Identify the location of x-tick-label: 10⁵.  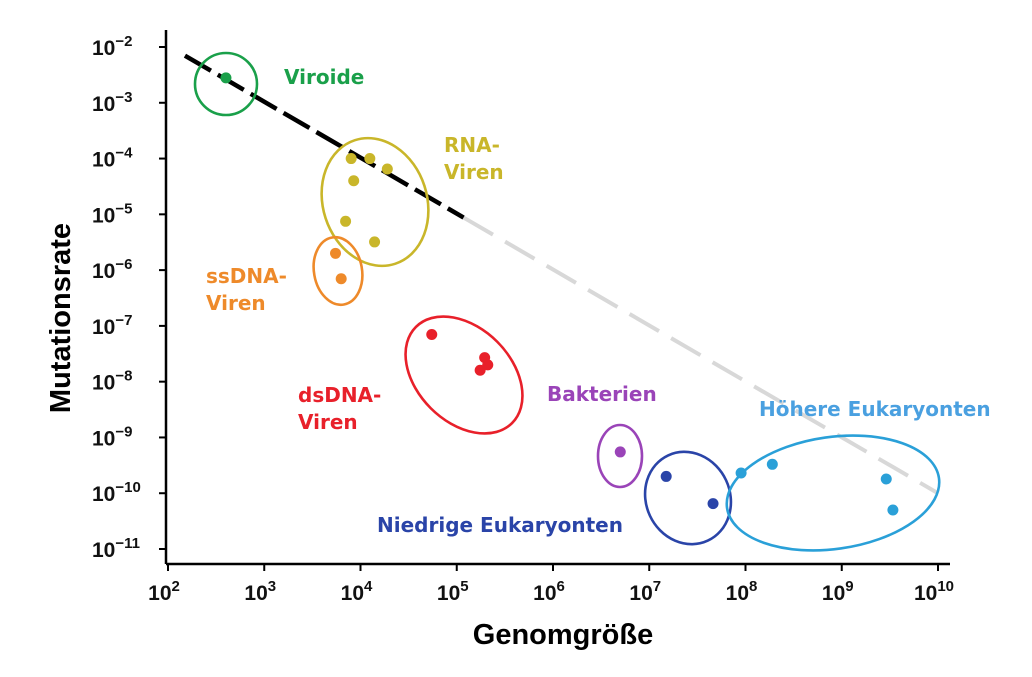
(453, 591).